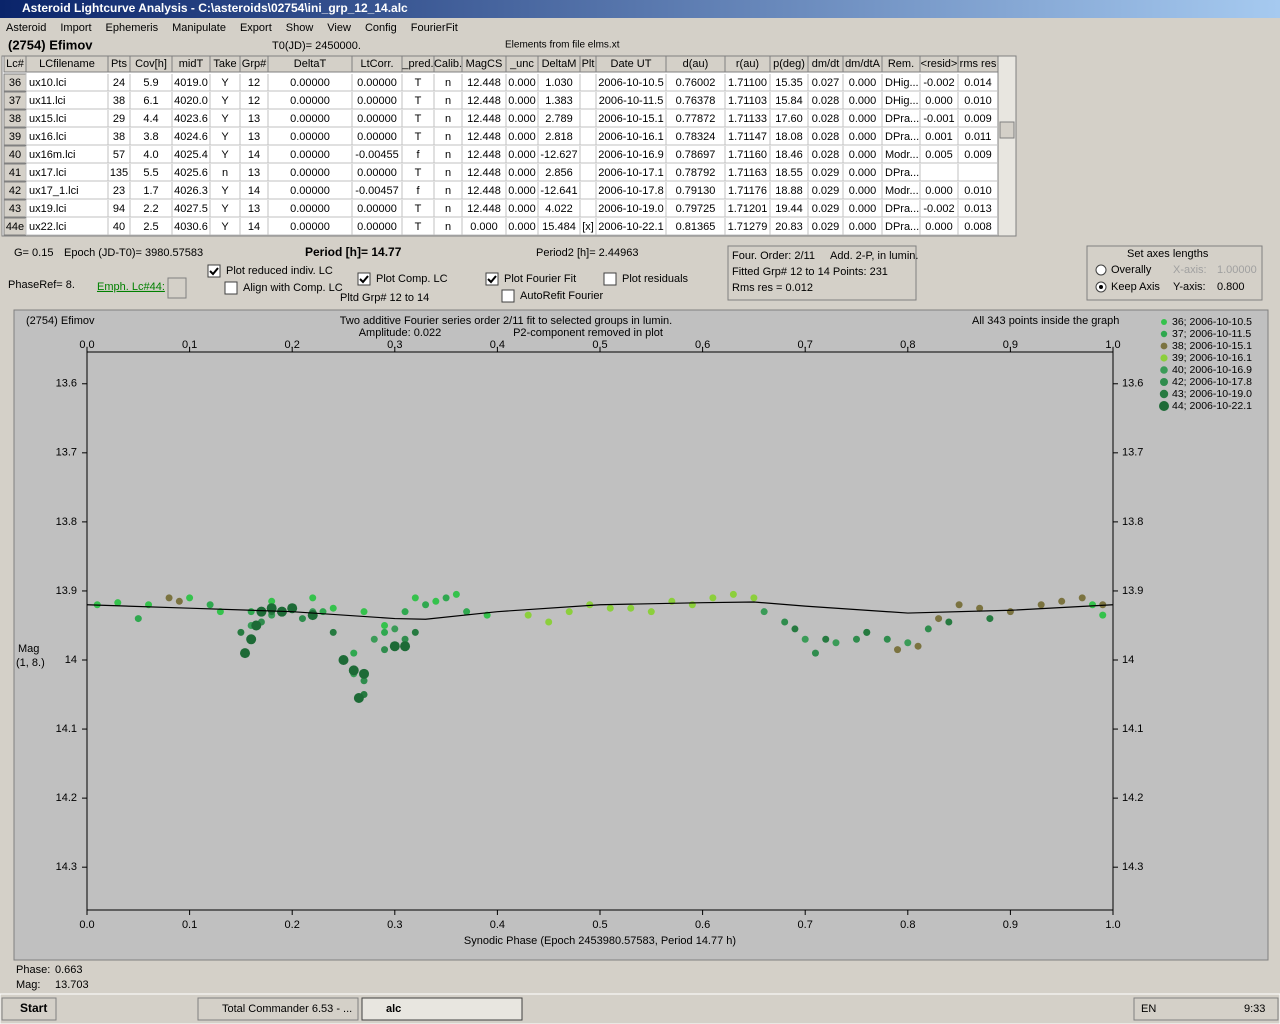 The width and height of the screenshot is (1280, 1024). Describe the element at coordinates (789, 173) in the screenshot. I see `table-cell: 18.55` at that location.